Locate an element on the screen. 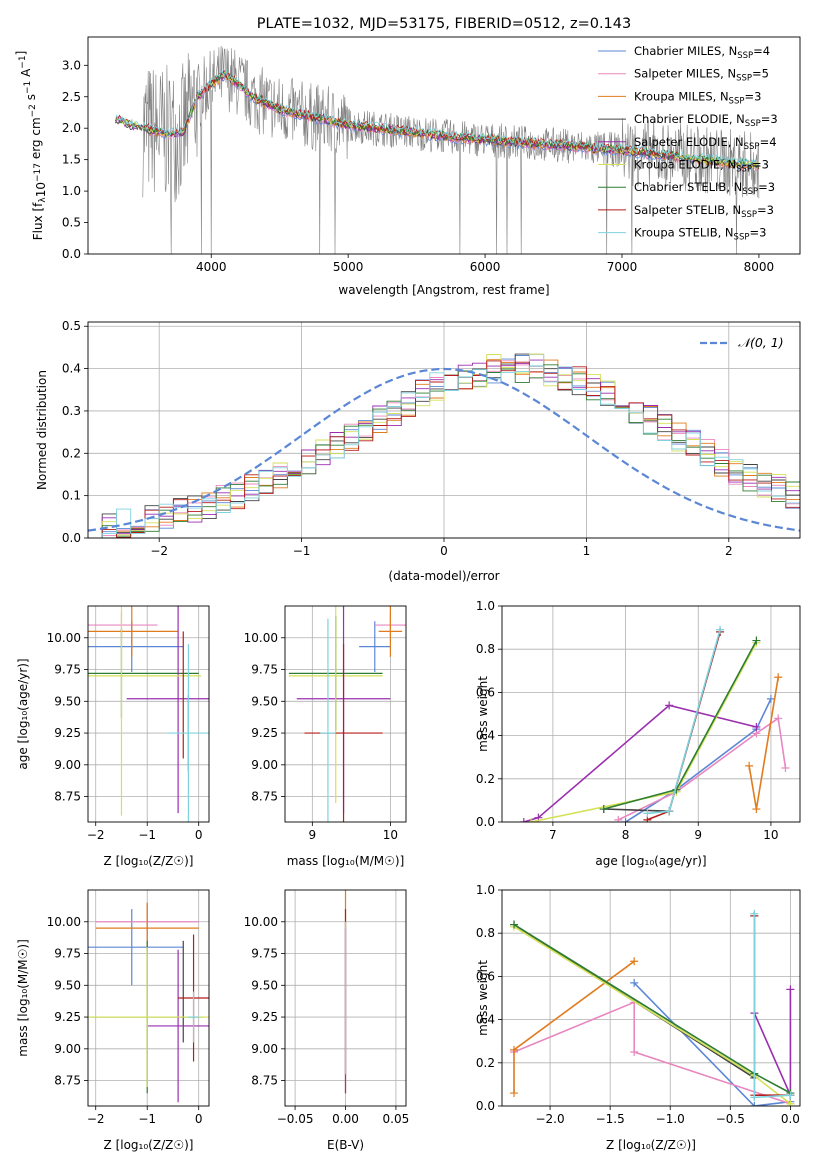 Image resolution: width=819 pixels, height=1170 pixels. legend-text: Kroupa MILES, N is located at coordinates (681, 96).